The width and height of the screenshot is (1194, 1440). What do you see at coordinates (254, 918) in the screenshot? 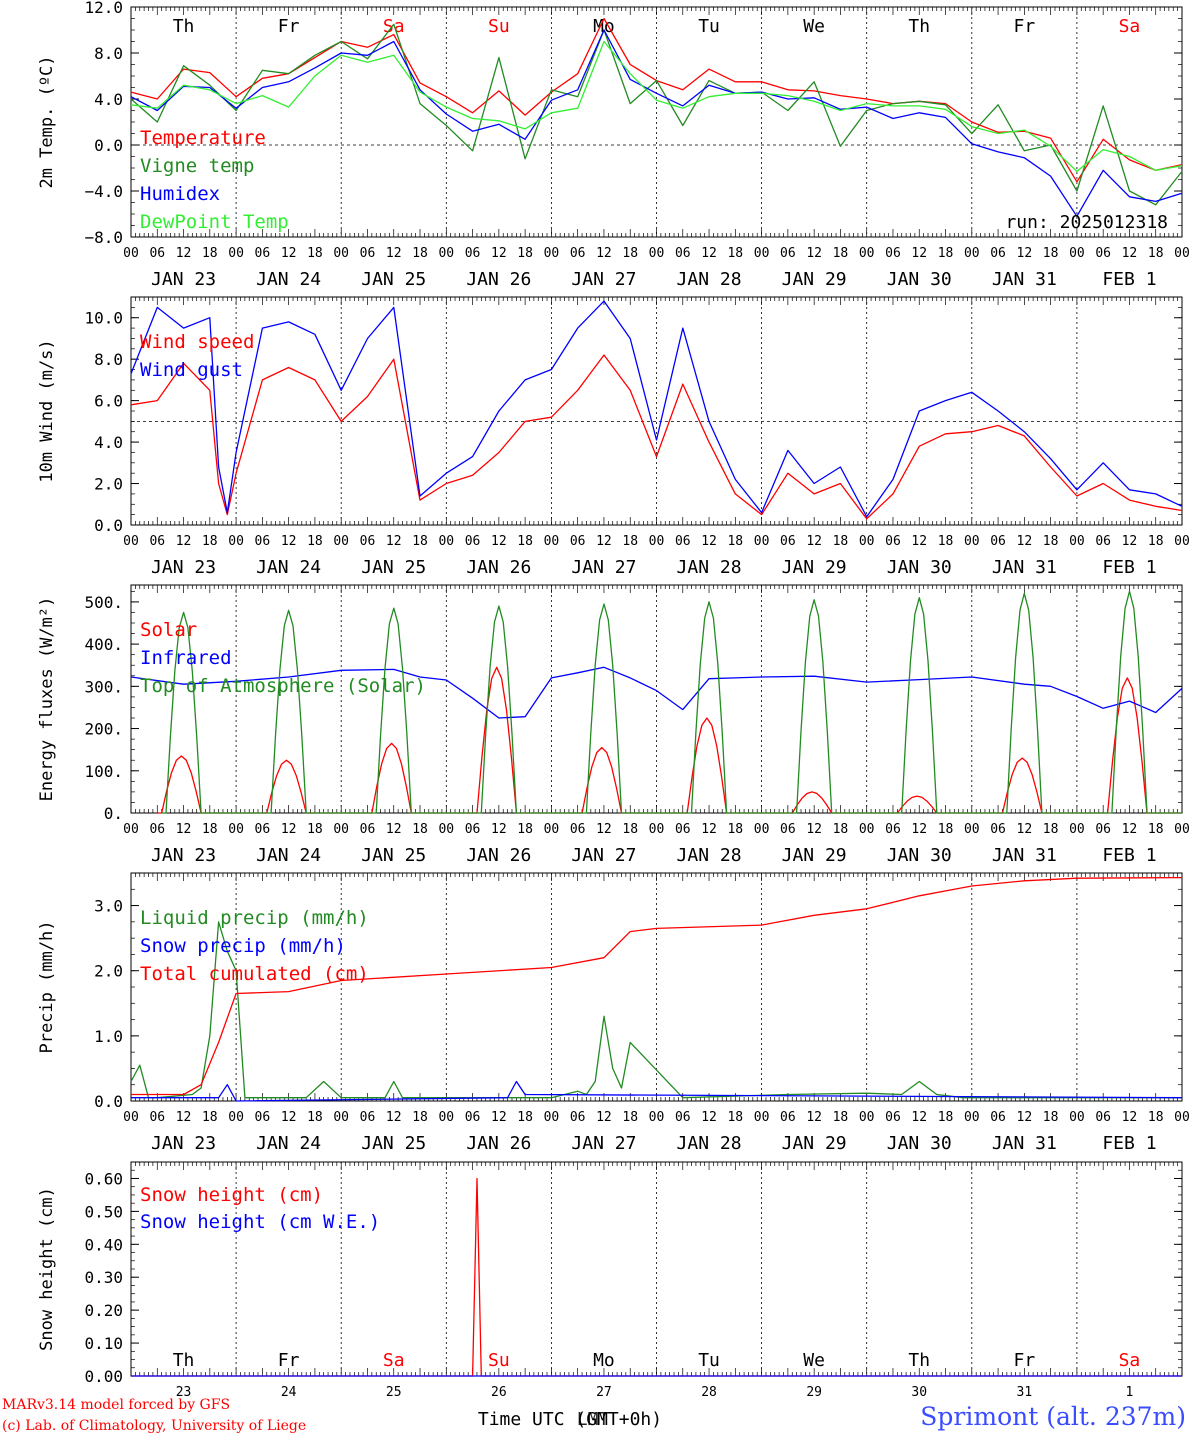
I see `legend-entry: Liquid precip (mm/h)` at bounding box center [254, 918].